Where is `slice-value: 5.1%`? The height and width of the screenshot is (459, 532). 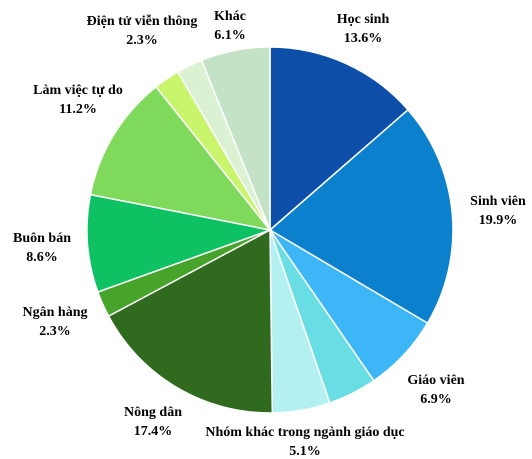 slice-value: 5.1% is located at coordinates (305, 451).